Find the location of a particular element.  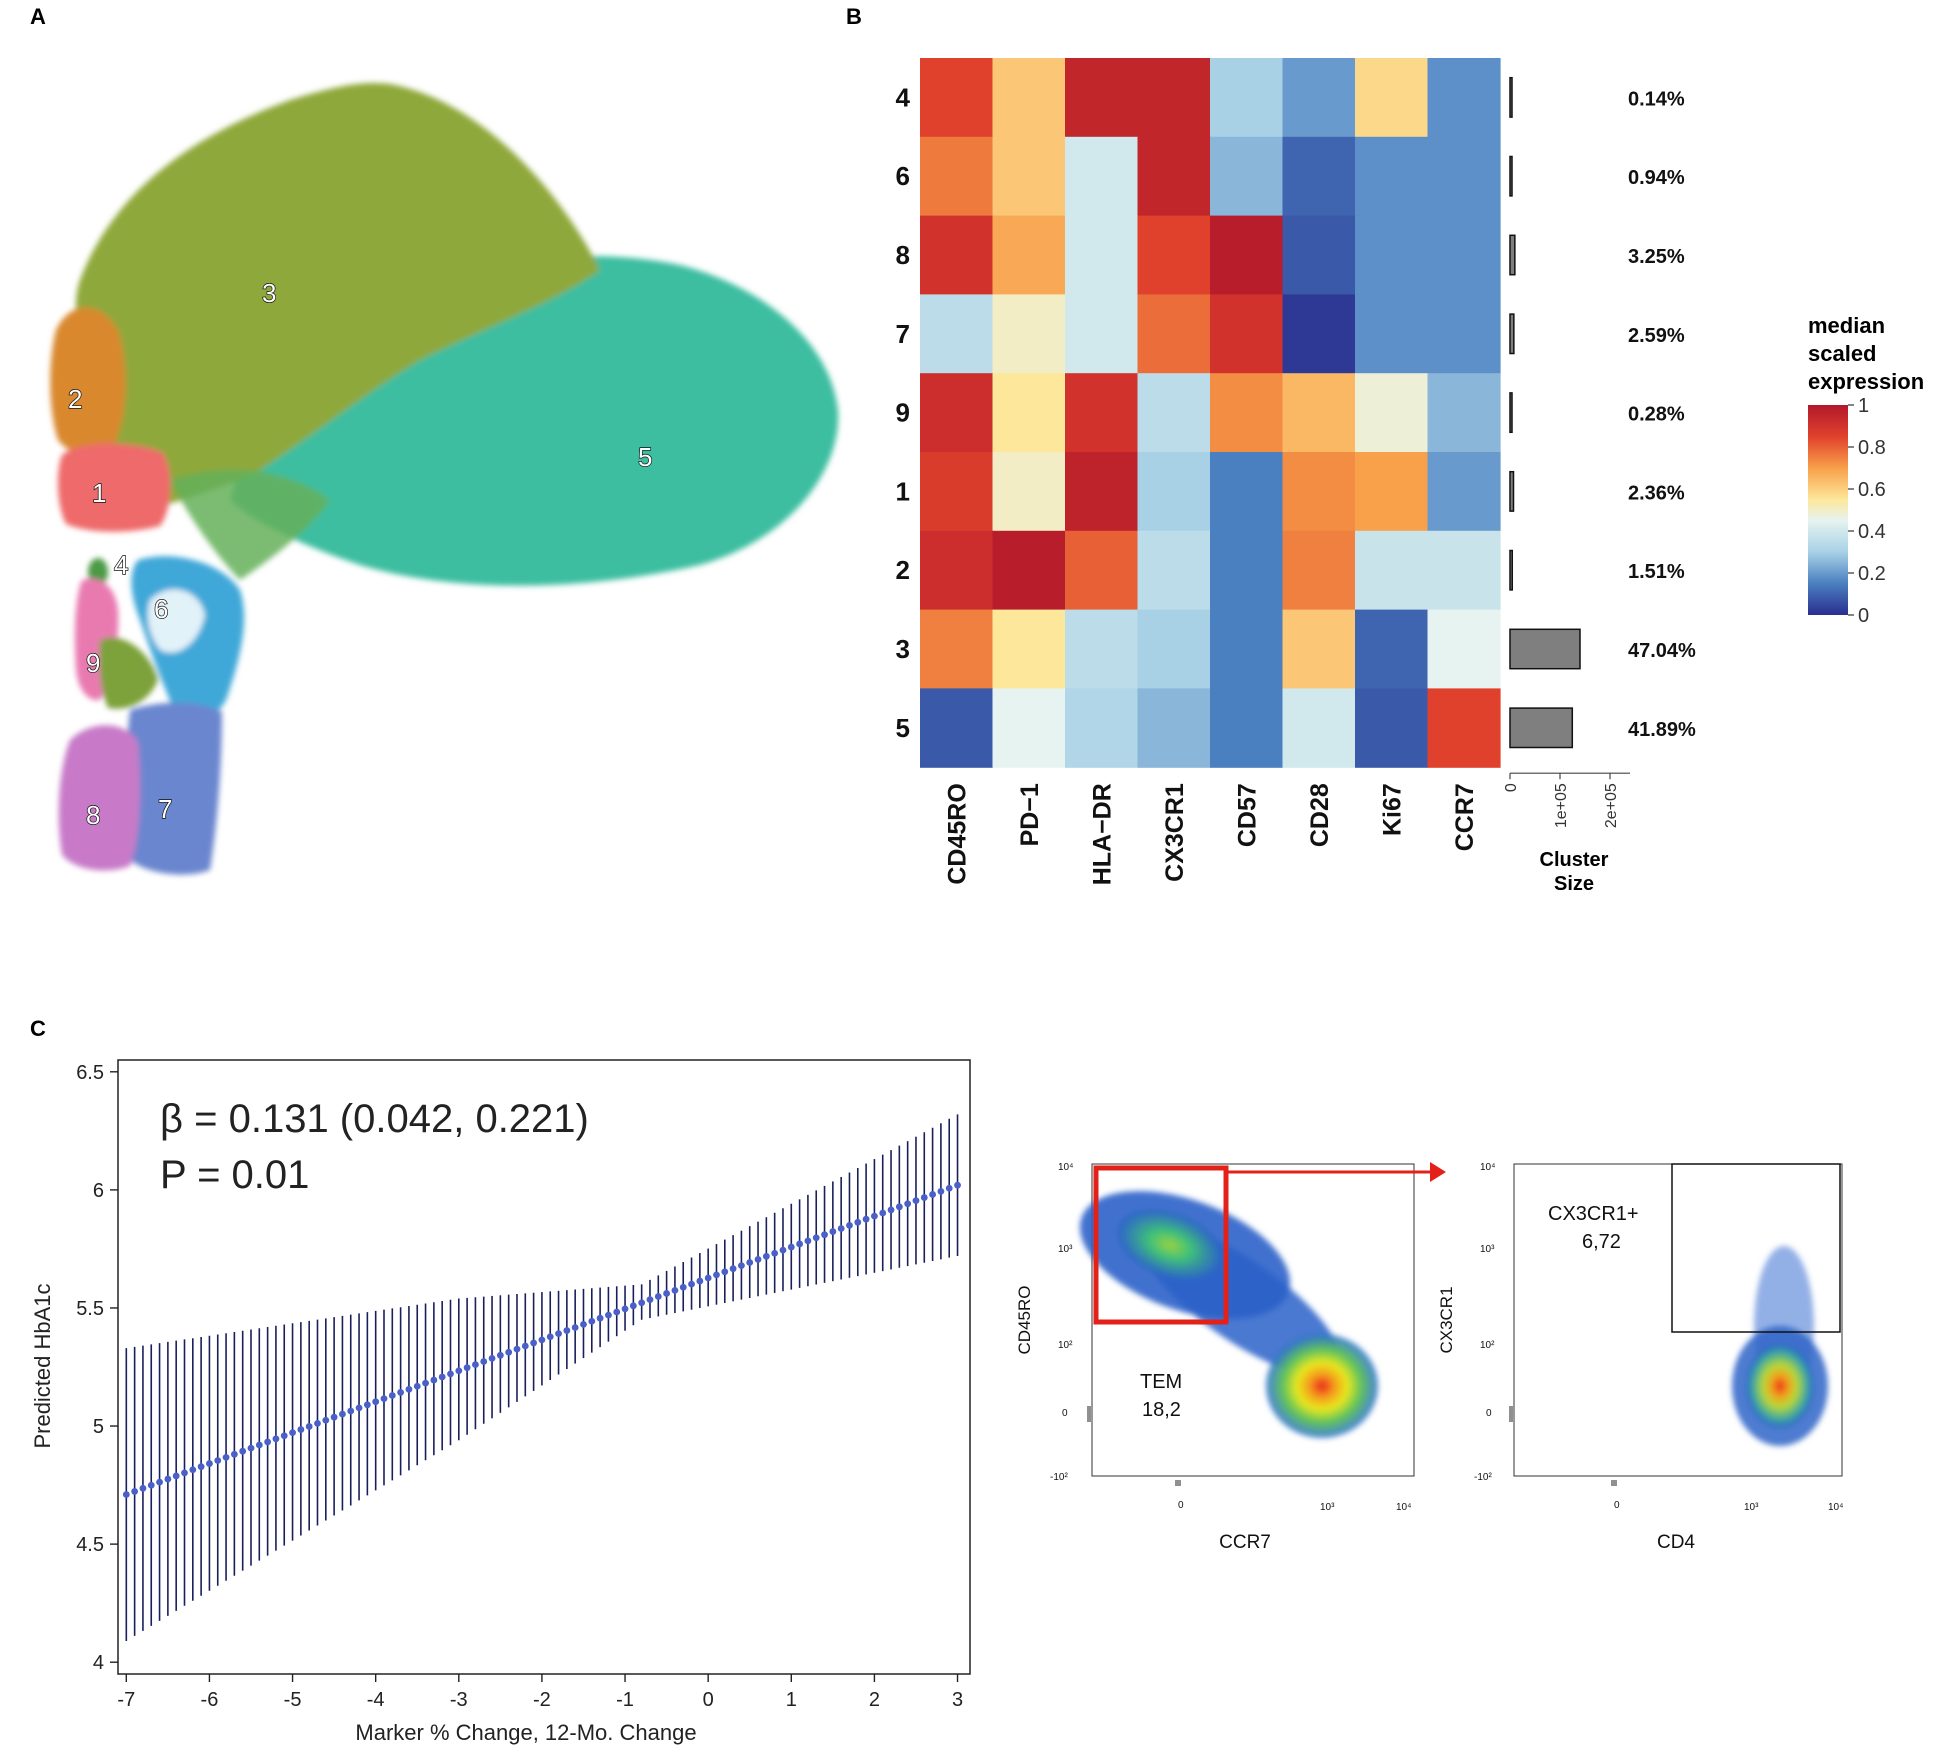

heatmap-row-label: 1 is located at coordinates (903, 491).